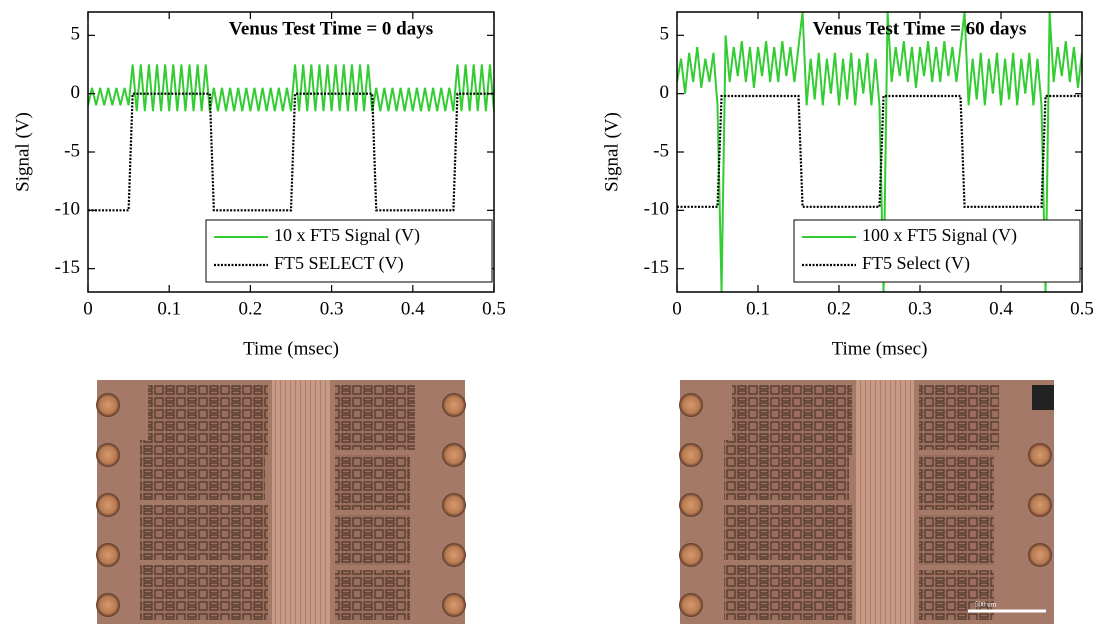  What do you see at coordinates (920, 28) in the screenshot?
I see `chart-title: Venus Test Time = 60 days` at bounding box center [920, 28].